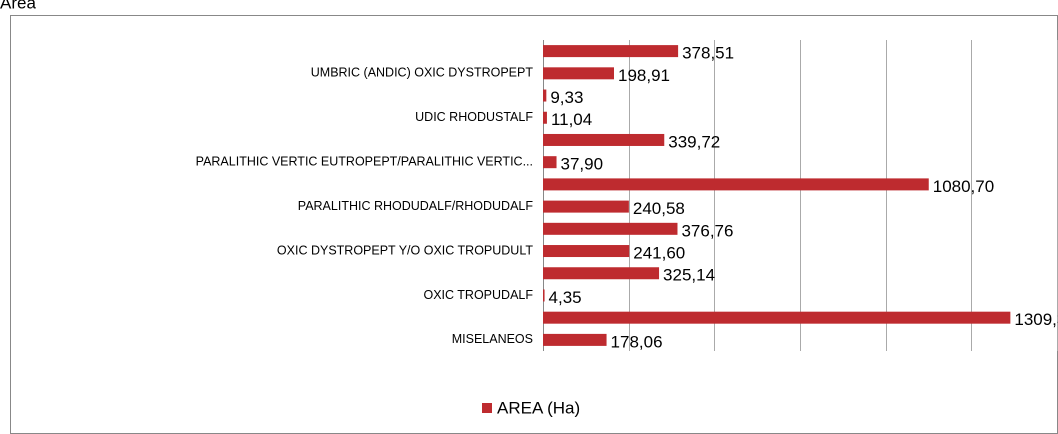 The image size is (1058, 434). What do you see at coordinates (538, 407) in the screenshot?
I see `legend-label: AREA (Ha)` at bounding box center [538, 407].